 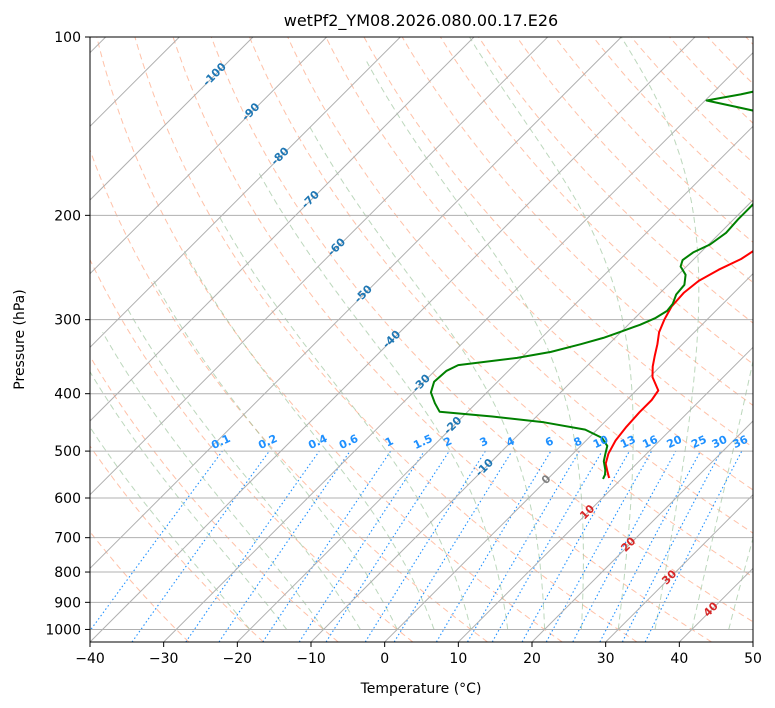 What do you see at coordinates (311, 659) in the screenshot?
I see `x-tick-label: −10` at bounding box center [311, 659].